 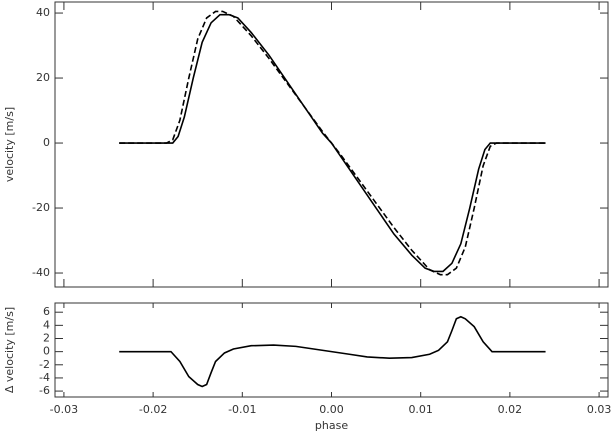 What do you see at coordinates (242, 409) in the screenshot?
I see `x-tick-label: -0.01` at bounding box center [242, 409].